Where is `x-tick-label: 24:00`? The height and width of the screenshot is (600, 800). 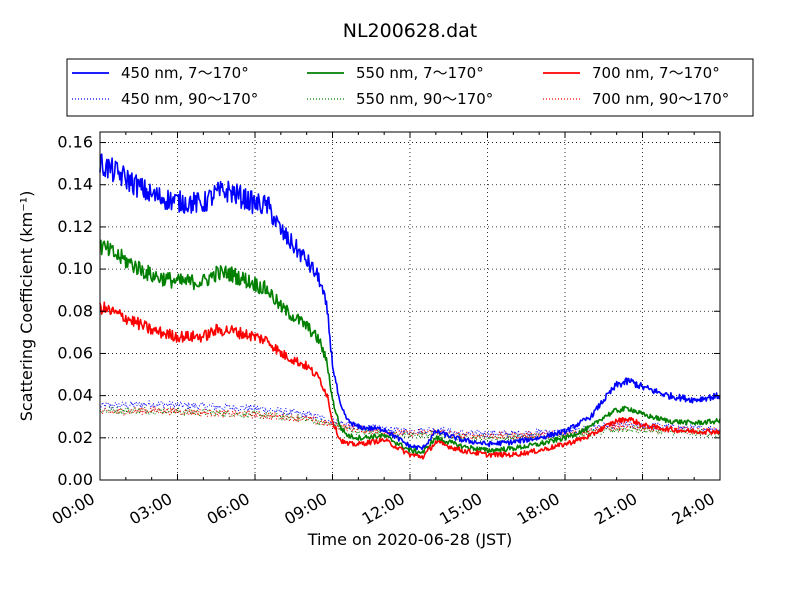
x-tick-label: 24:00 is located at coordinates (693, 509).